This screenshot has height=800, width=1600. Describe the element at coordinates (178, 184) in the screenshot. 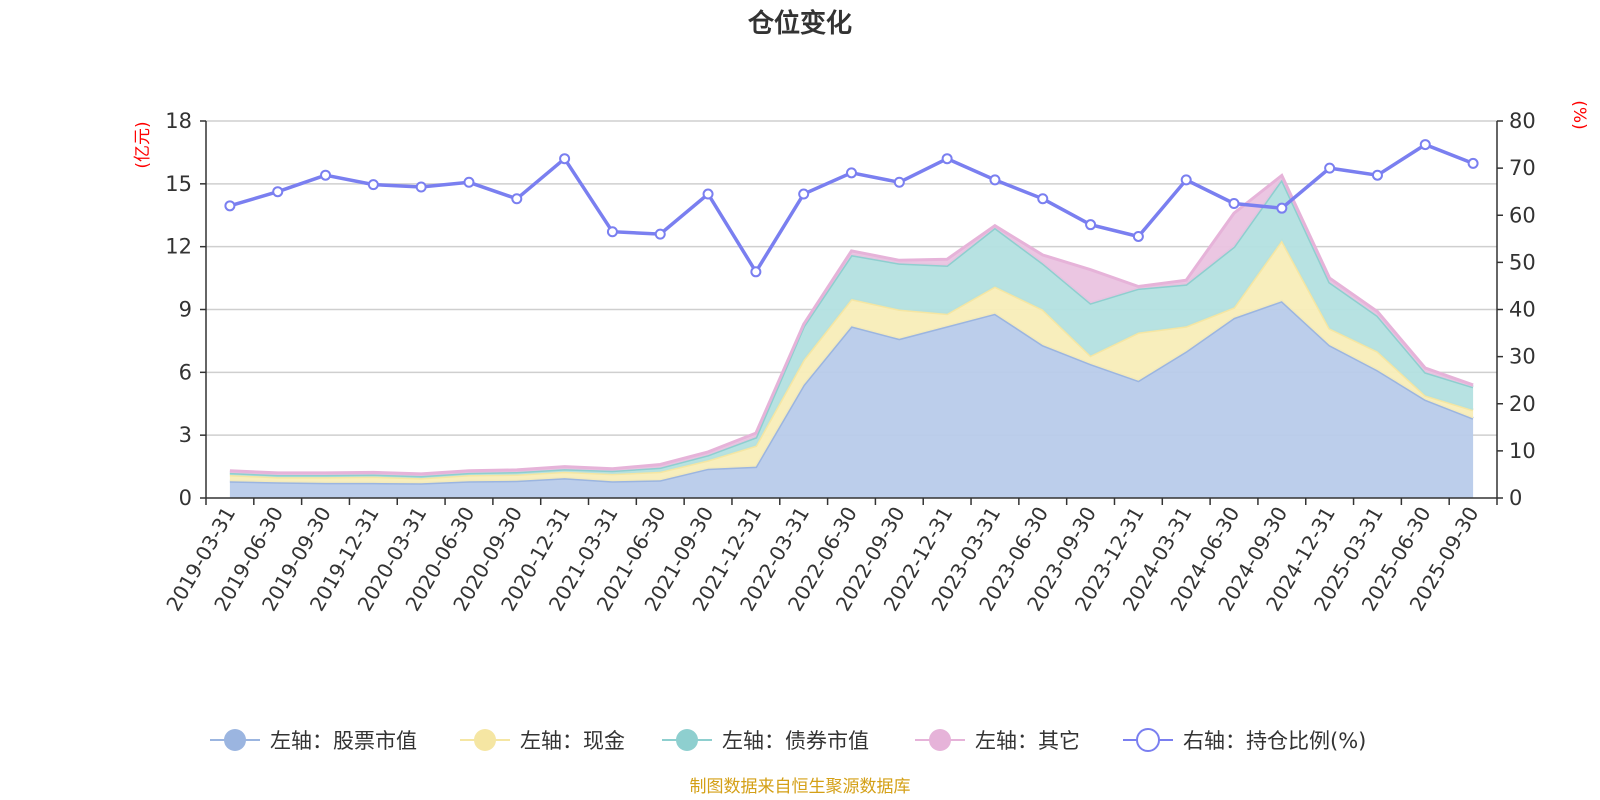

I see `left-axis-tick-label: 15` at that location.